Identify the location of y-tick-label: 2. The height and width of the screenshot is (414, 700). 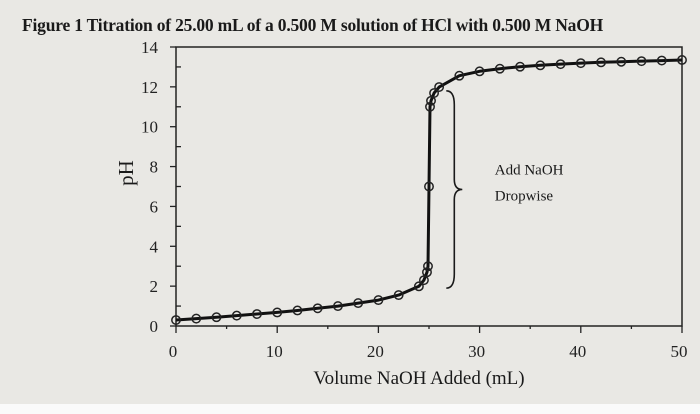
(154, 286).